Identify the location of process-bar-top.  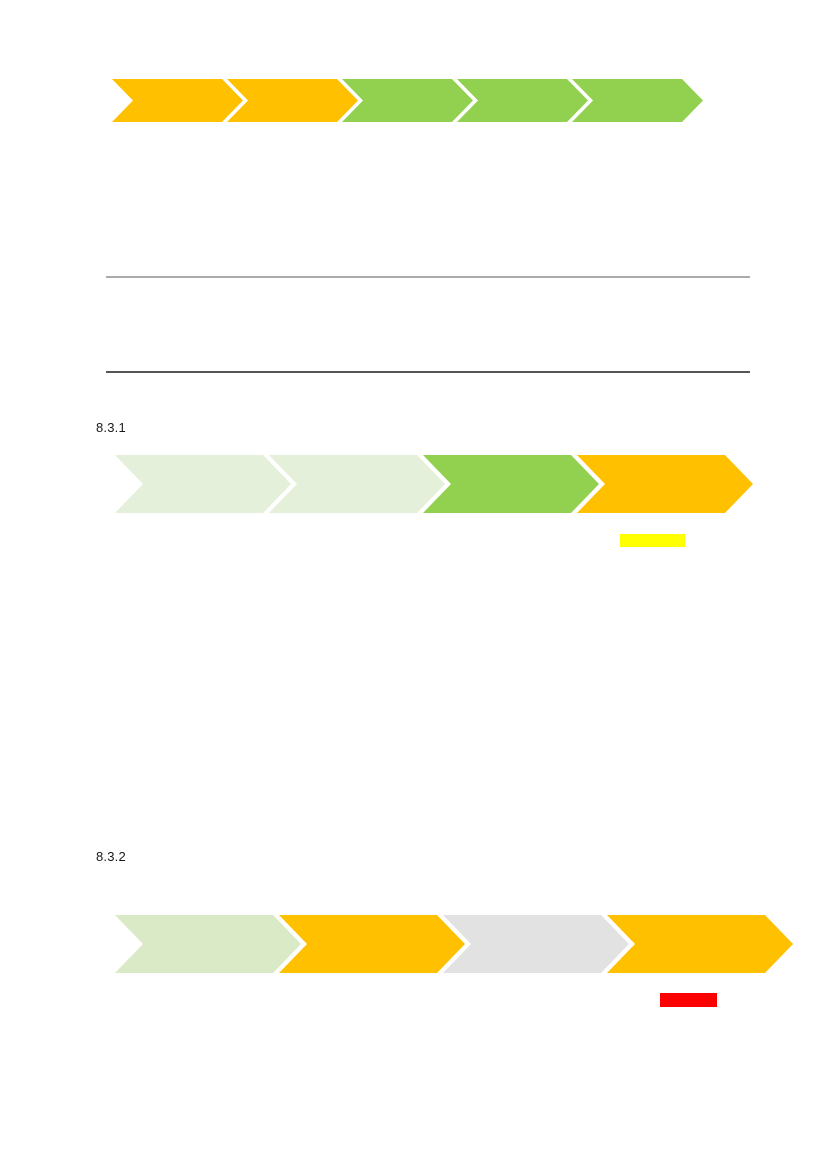
(407, 100).